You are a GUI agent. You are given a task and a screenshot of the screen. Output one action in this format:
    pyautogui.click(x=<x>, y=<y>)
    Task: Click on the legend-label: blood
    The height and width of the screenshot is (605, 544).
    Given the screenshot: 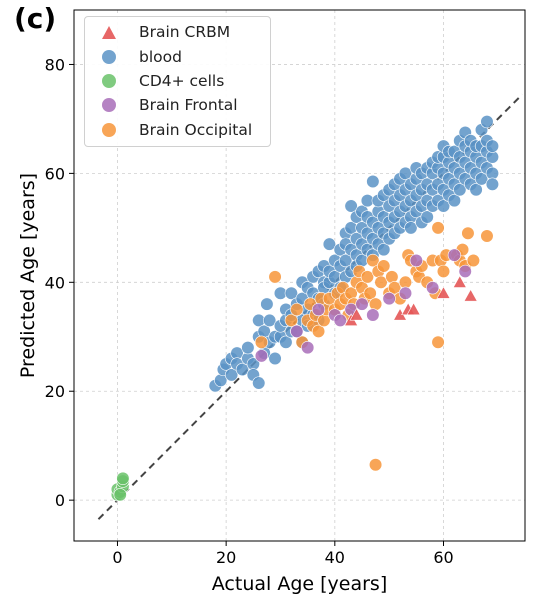 What is the action you would take?
    pyautogui.click(x=160, y=56)
    